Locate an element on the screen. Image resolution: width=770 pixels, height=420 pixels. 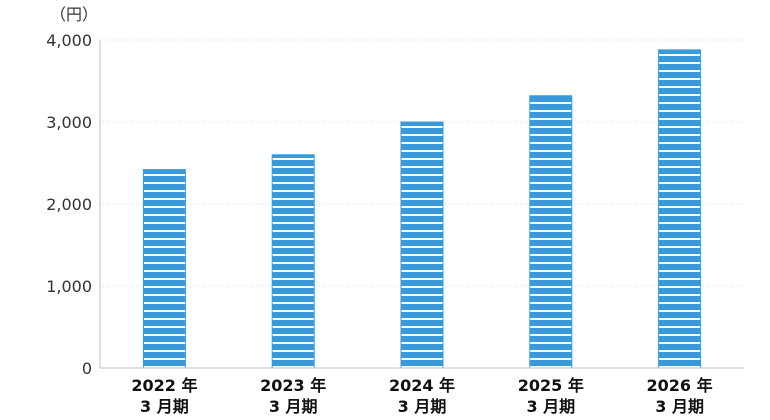
y-tick-label: 2,000 is located at coordinates (69, 204).